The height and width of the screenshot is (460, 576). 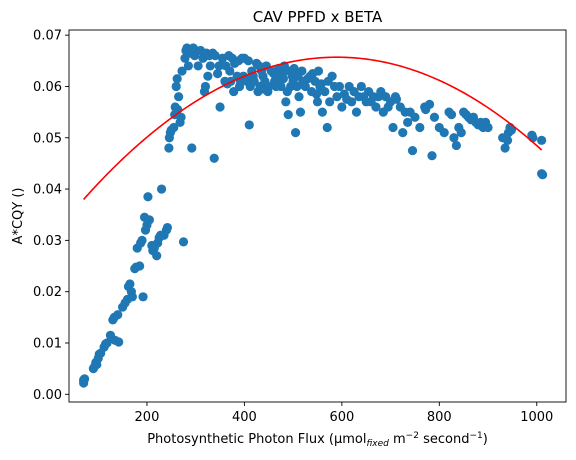 I want to click on y-tick-label: 0.01, so click(x=47, y=343).